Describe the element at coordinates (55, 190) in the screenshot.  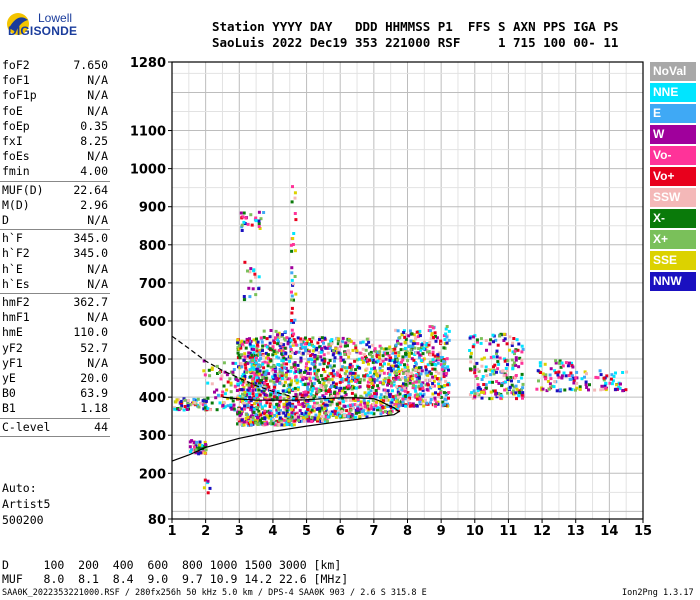
I see `param-row: MUF(D) 22.64` at that location.